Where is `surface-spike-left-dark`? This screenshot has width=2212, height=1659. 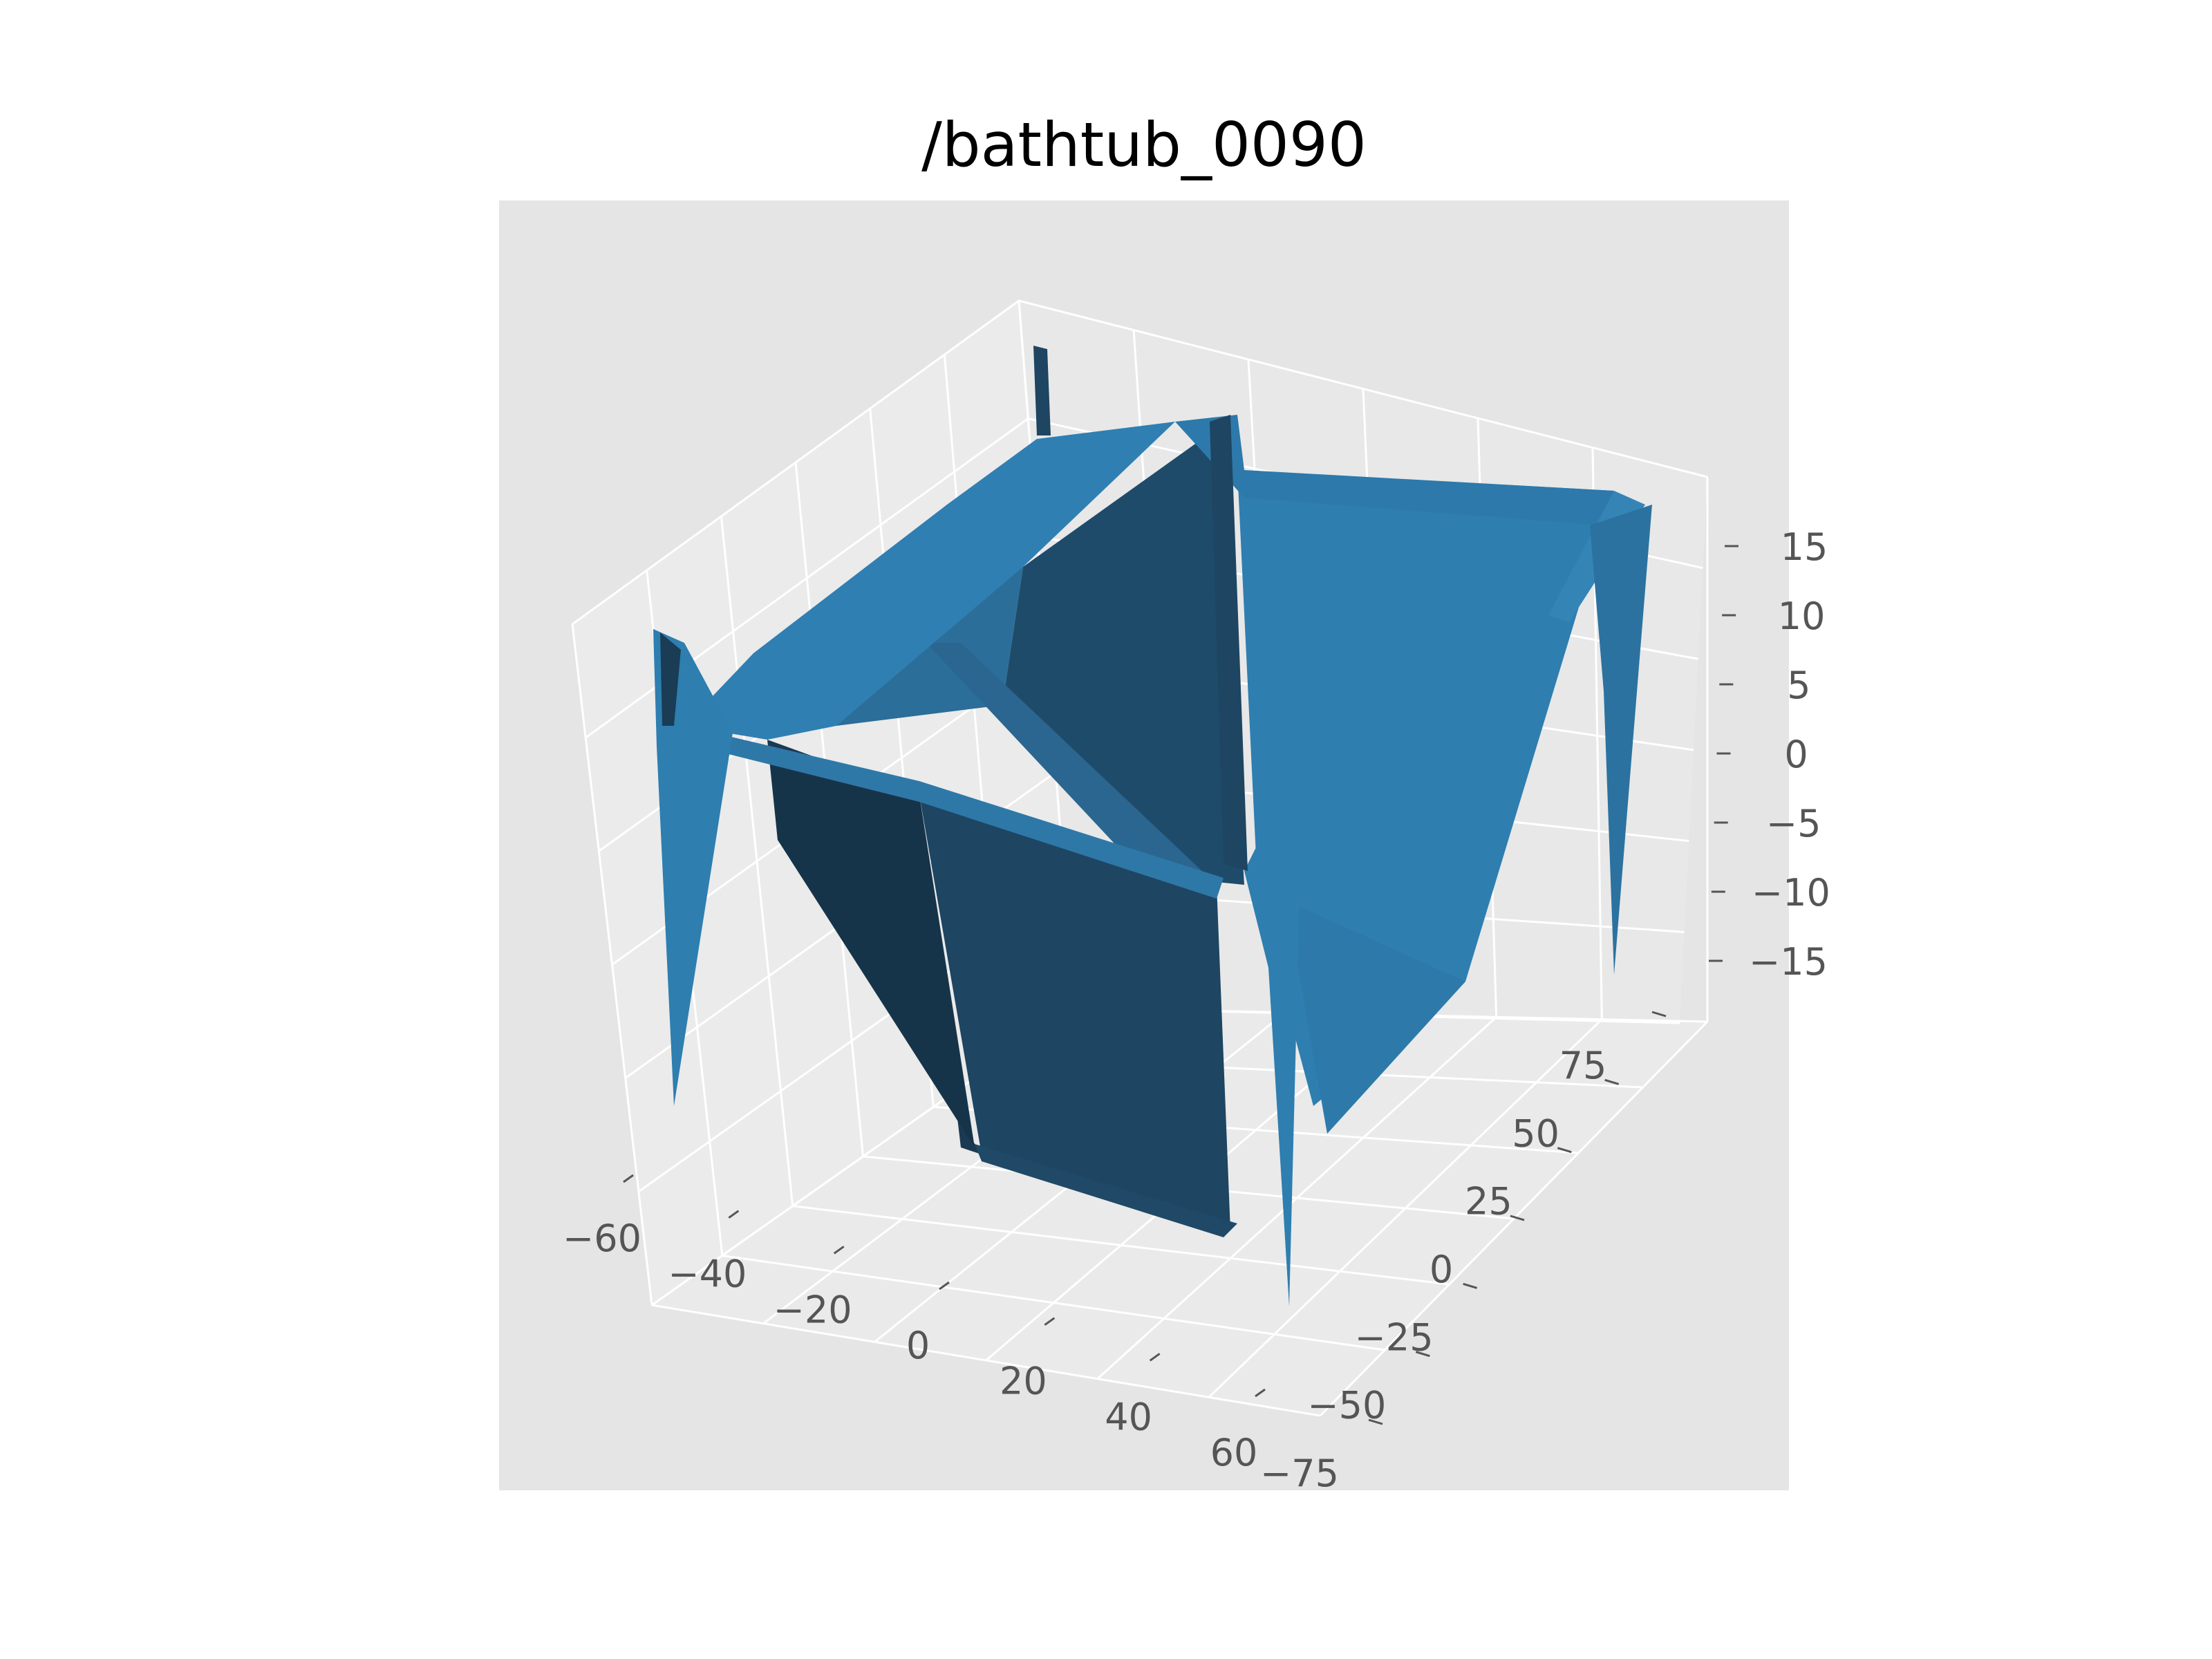
surface-spike-left-dark is located at coordinates (670, 679).